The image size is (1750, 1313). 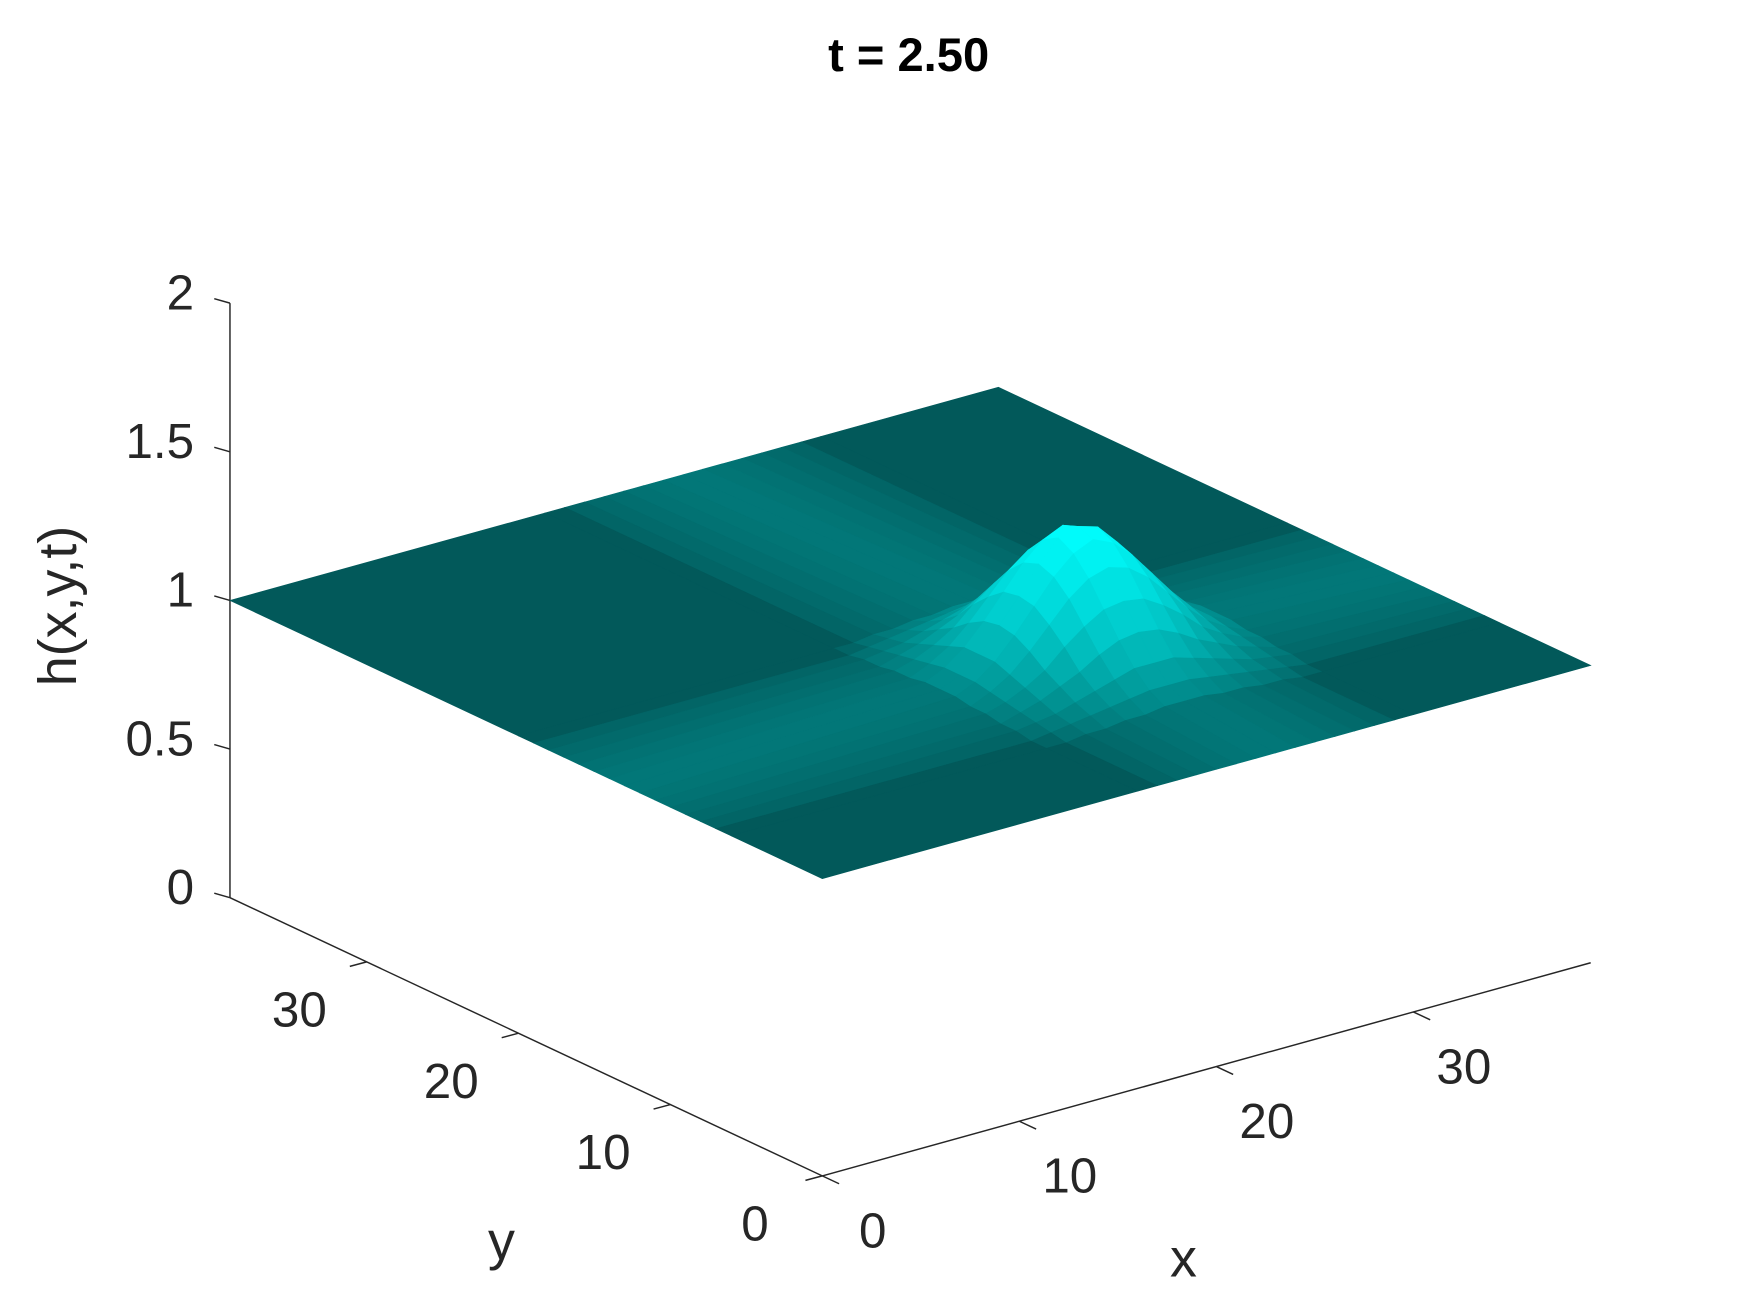 What do you see at coordinates (603, 1152) in the screenshot?
I see `y-tick-label: 10` at bounding box center [603, 1152].